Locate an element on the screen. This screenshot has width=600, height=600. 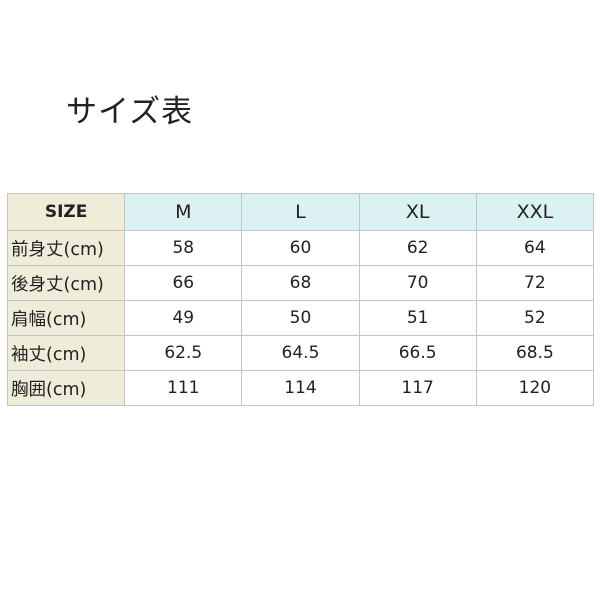
row-label: 胸囲(cm) is located at coordinates (66, 388).